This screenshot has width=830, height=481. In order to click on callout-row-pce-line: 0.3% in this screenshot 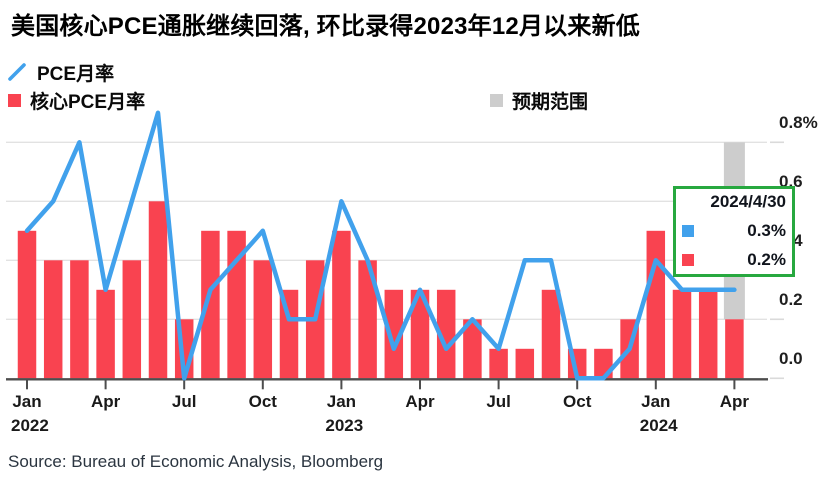, I will do `click(734, 231)`.